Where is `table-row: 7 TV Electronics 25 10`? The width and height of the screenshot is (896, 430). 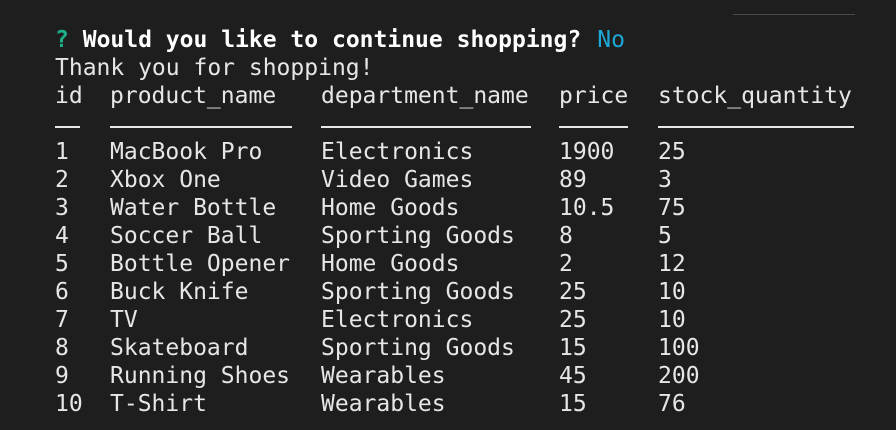 table-row: 7 TV Electronics 25 10 is located at coordinates (456, 320).